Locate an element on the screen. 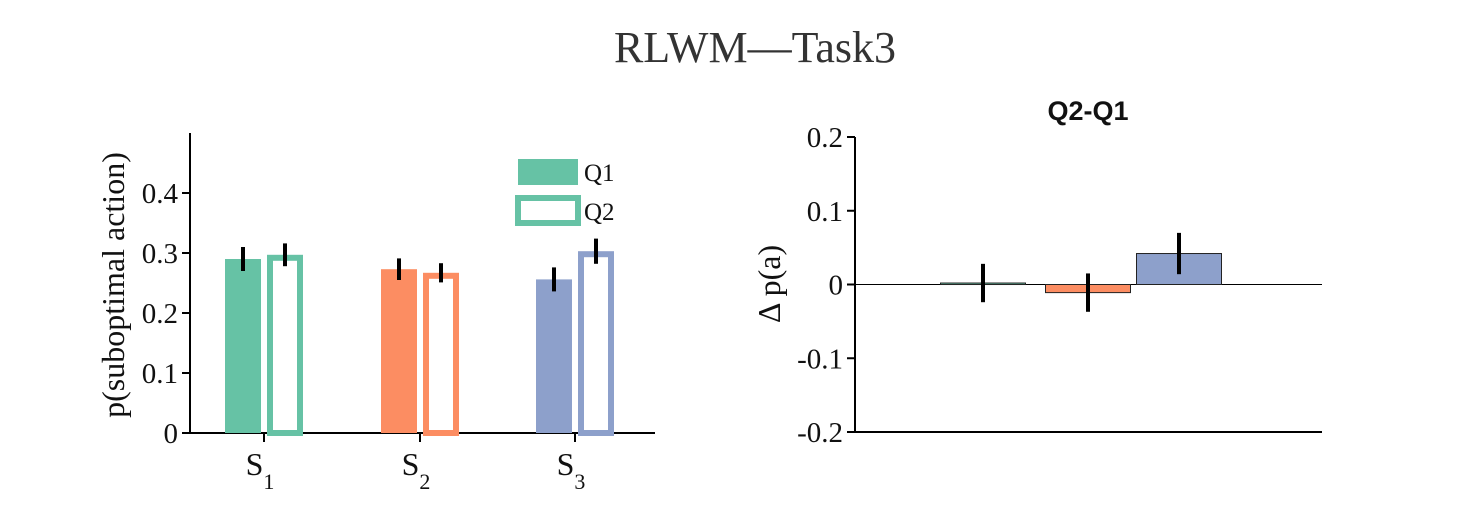 Image resolution: width=1458 pixels, height=521 pixels. bar-q1-s1 is located at coordinates (243, 346).